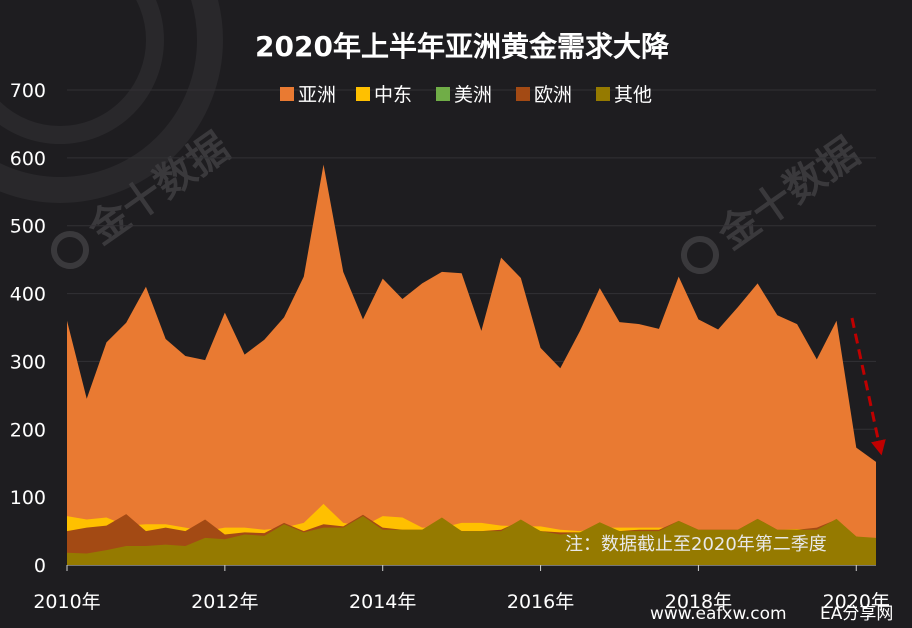  Describe the element at coordinates (856, 614) in the screenshot. I see `footer-brand: EA分享网` at that location.